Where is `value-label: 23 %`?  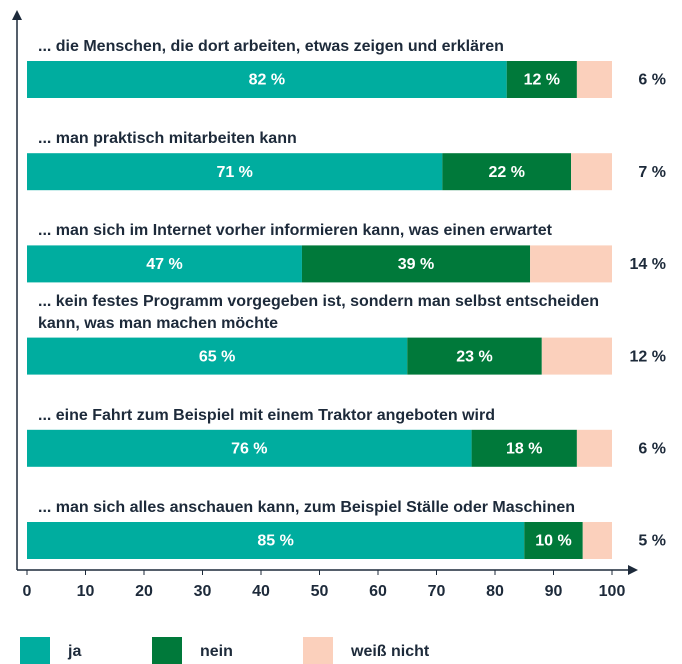 value-label: 23 % is located at coordinates (474, 356).